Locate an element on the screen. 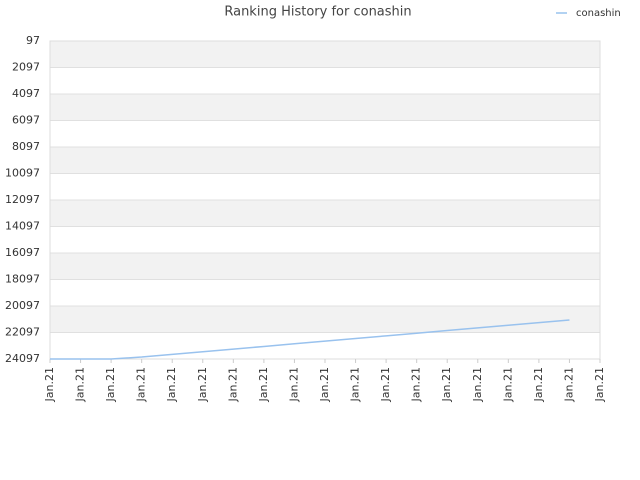  y-tick-label: 4097 is located at coordinates (26, 93).